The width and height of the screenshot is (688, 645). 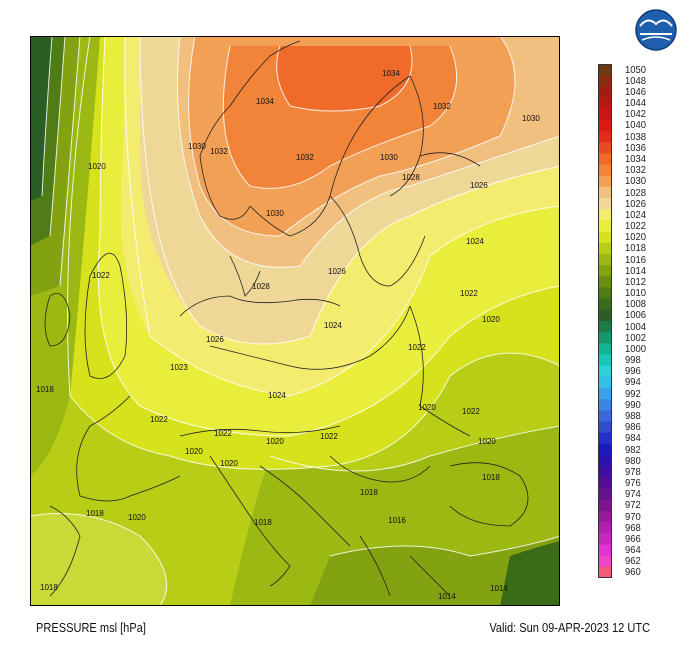 I want to click on coastline-italy, so click(x=250, y=521).